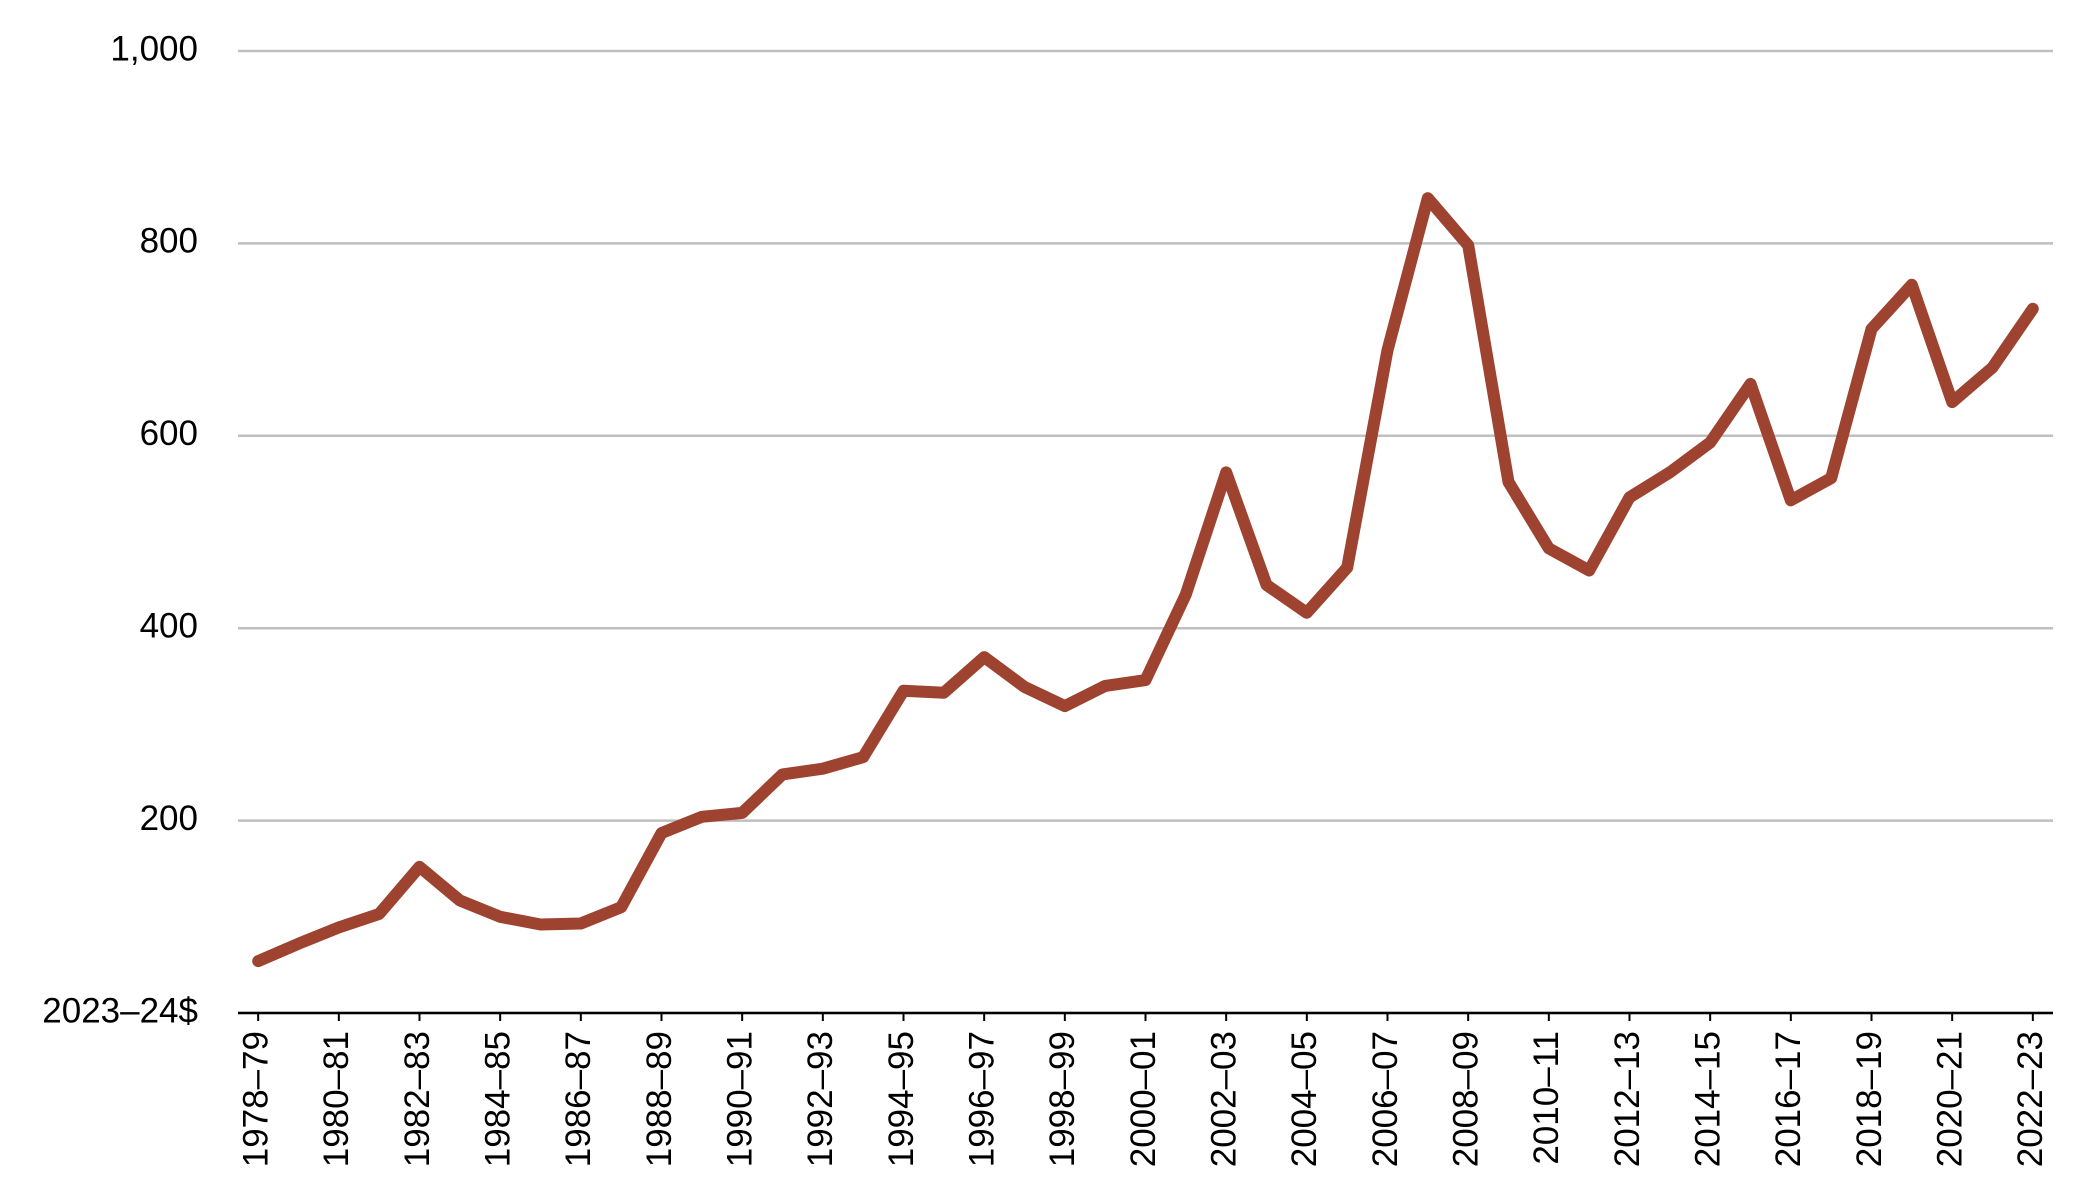 The width and height of the screenshot is (2079, 1203). Describe the element at coordinates (901, 1099) in the screenshot. I see `x-tick-label: 1994–95` at that location.